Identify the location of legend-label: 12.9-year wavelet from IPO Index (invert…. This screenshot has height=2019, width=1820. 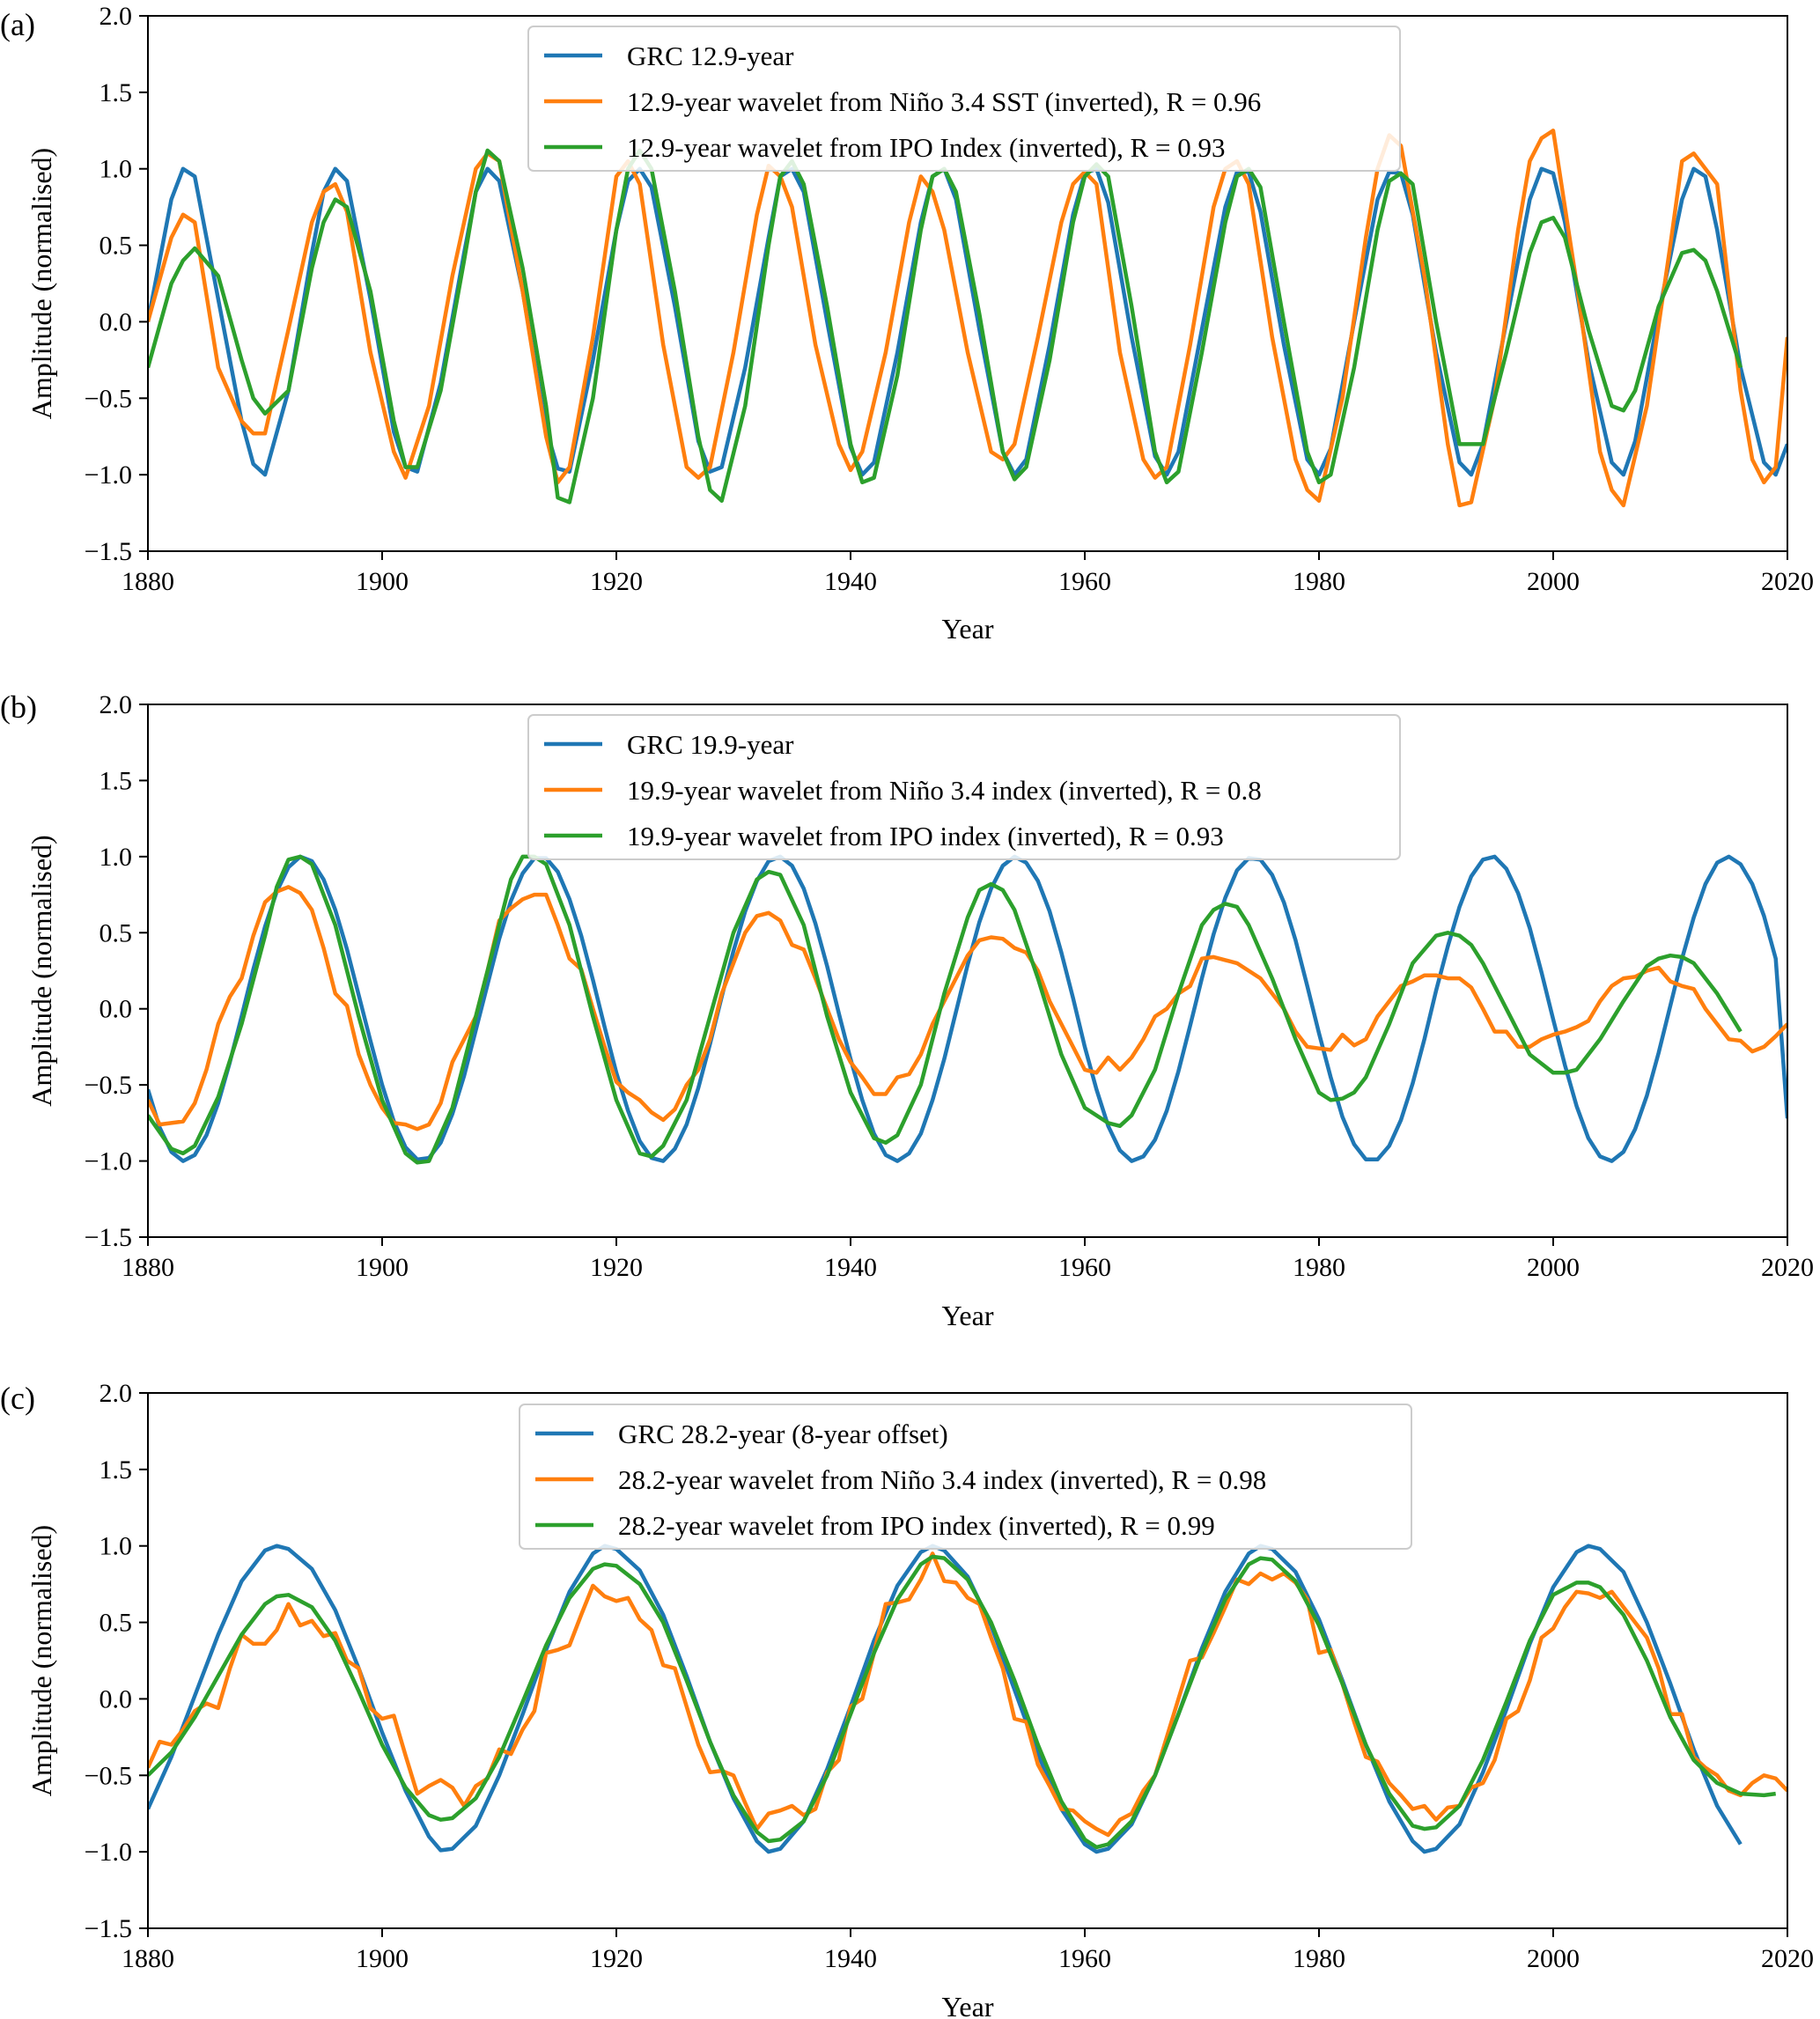
(926, 147).